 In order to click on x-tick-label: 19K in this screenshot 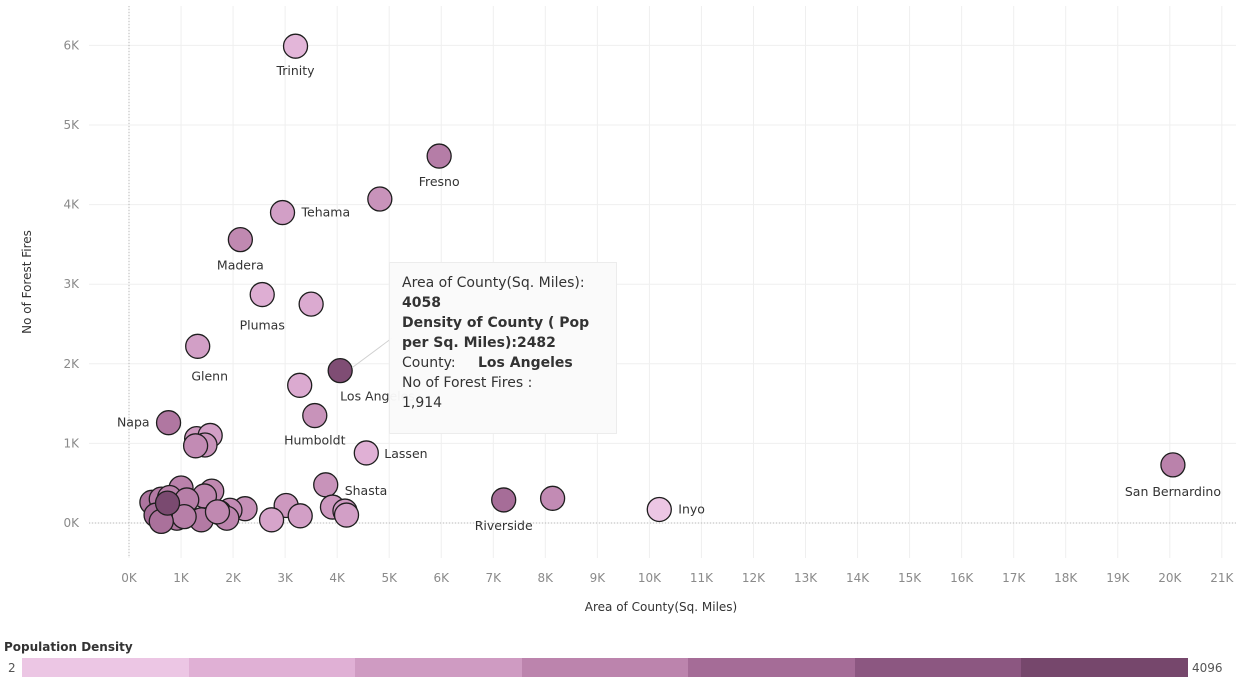, I will do `click(1118, 578)`.